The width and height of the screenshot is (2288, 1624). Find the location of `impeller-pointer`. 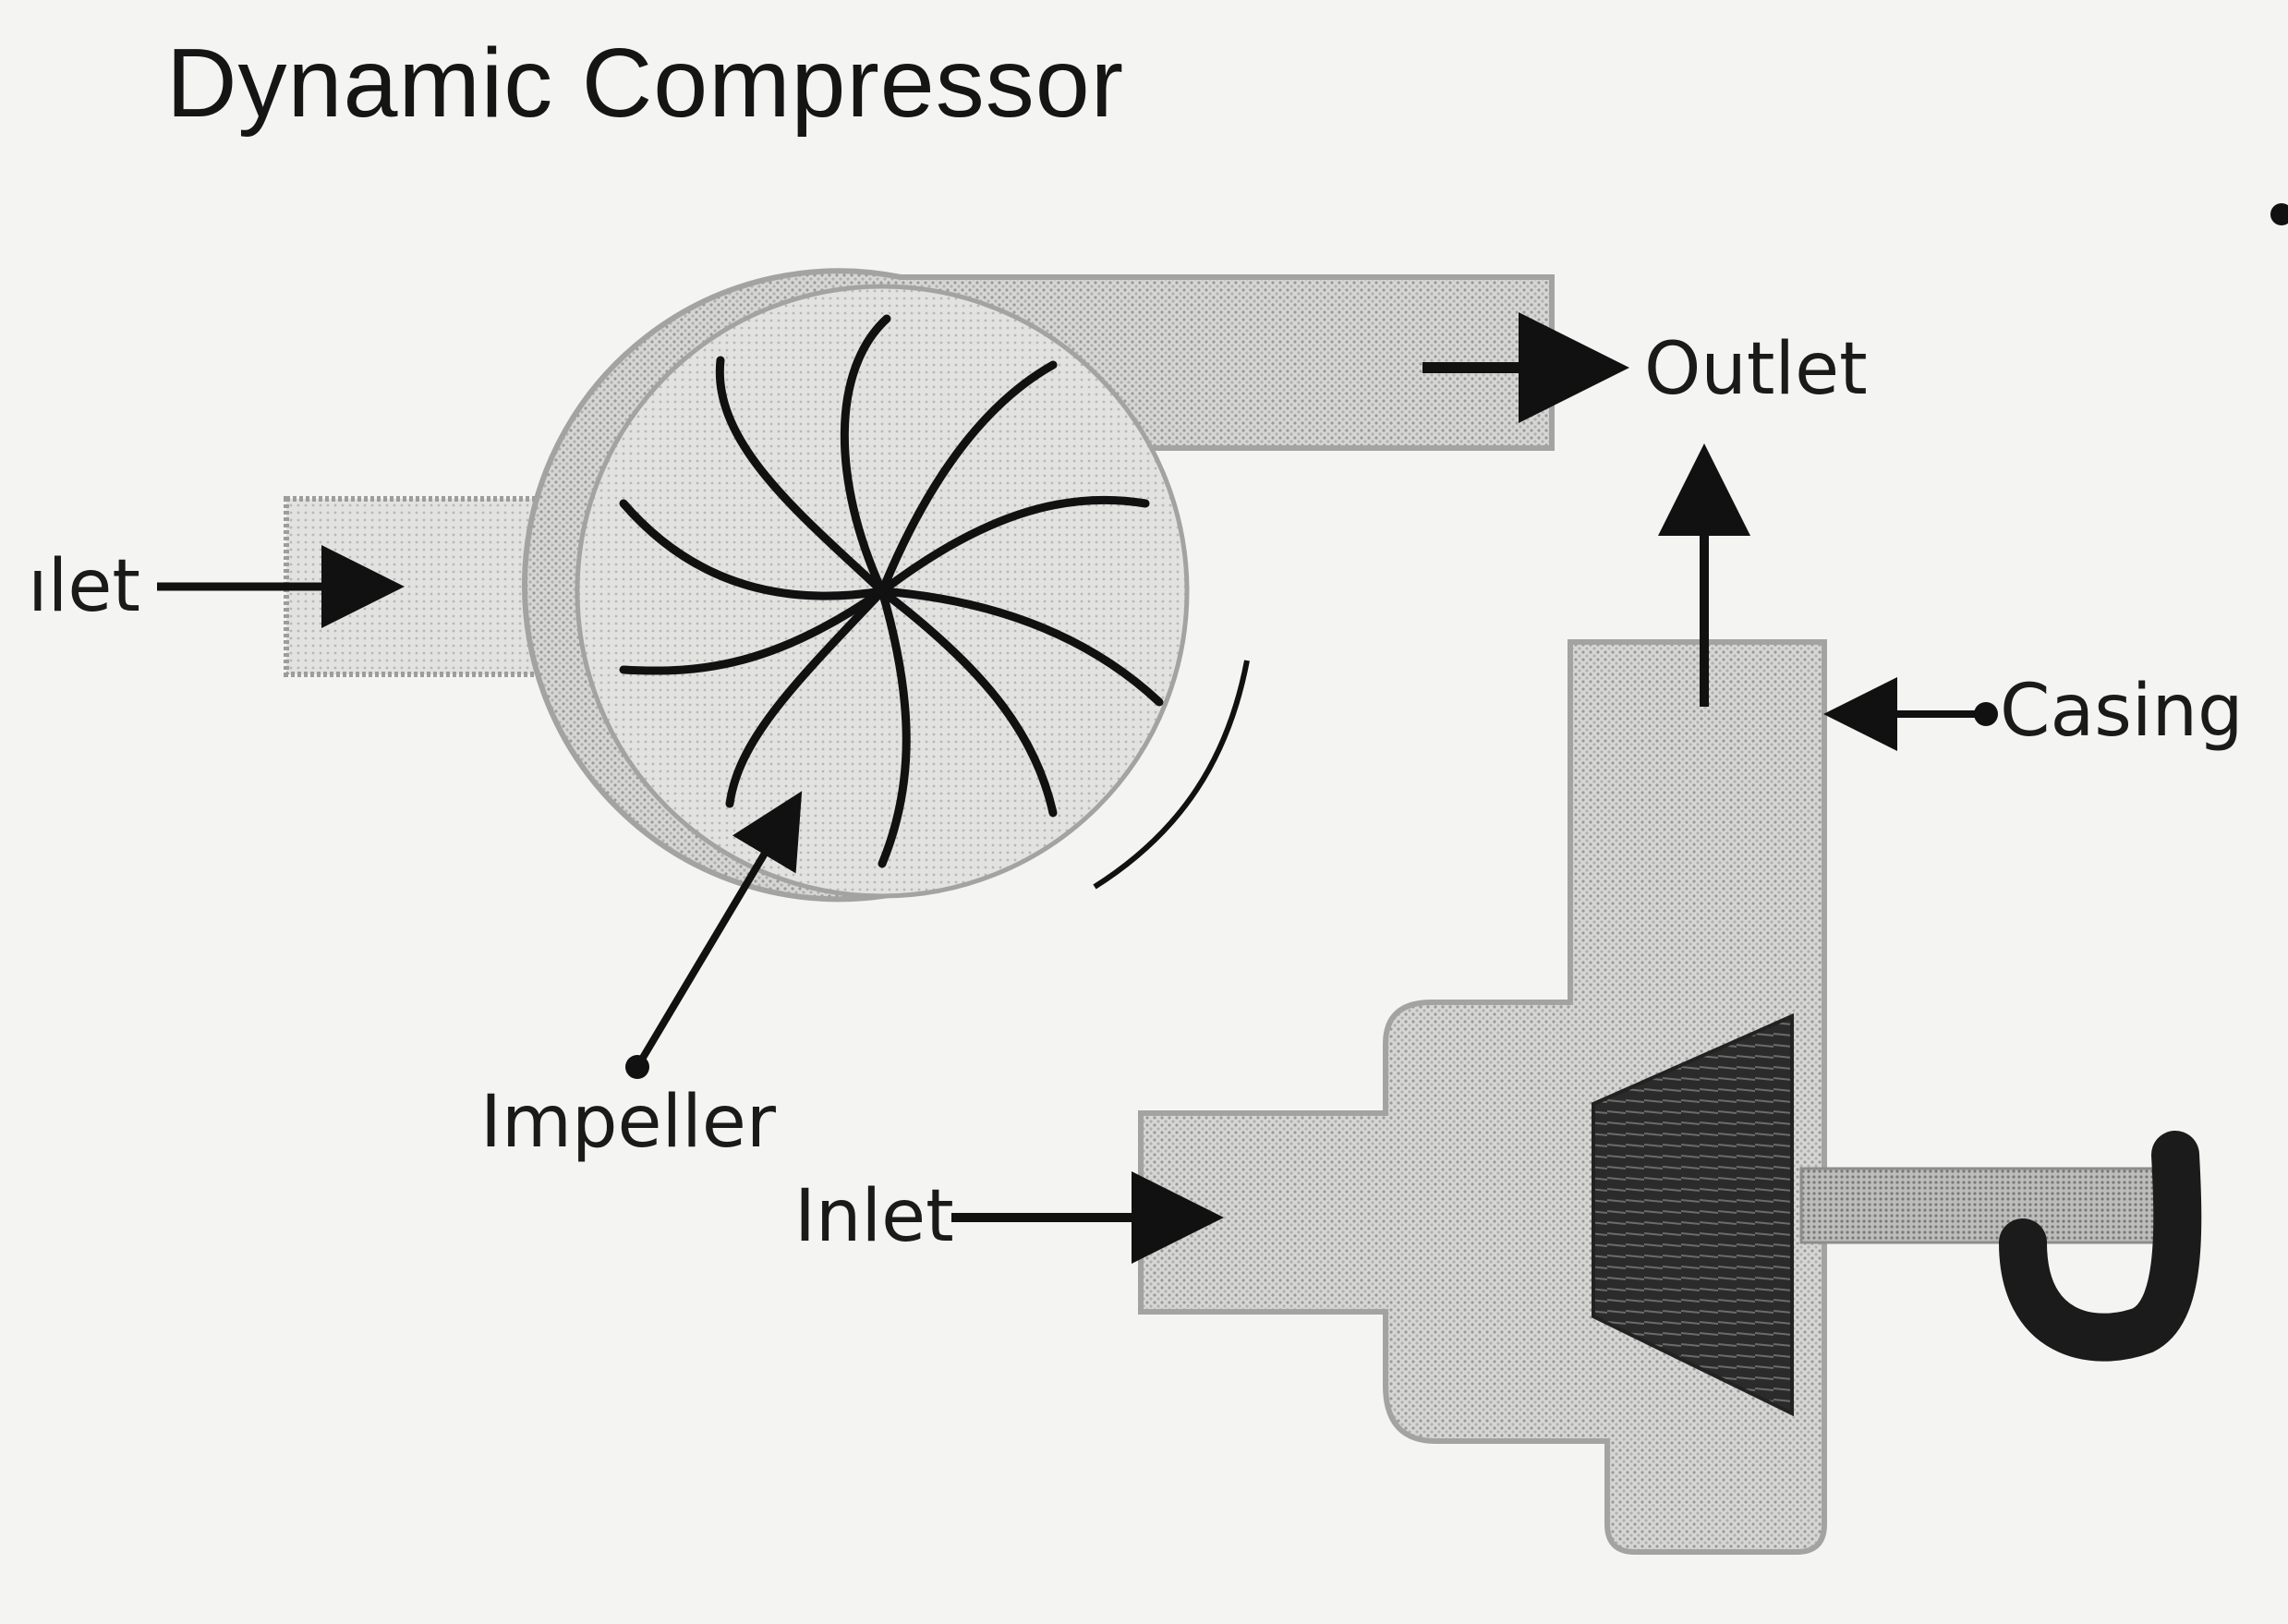

impeller-pointer is located at coordinates (718, 930).